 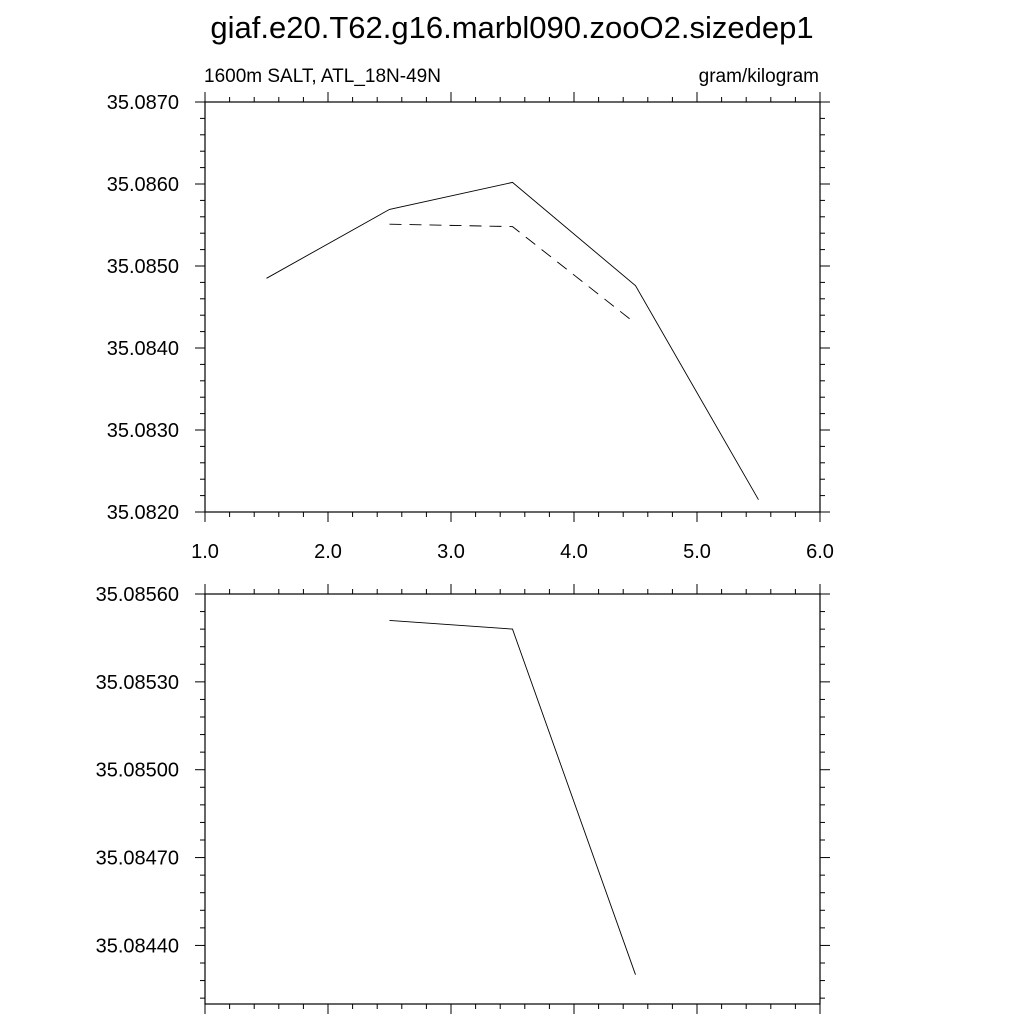 I want to click on top-series-line-solid, so click(x=512, y=340).